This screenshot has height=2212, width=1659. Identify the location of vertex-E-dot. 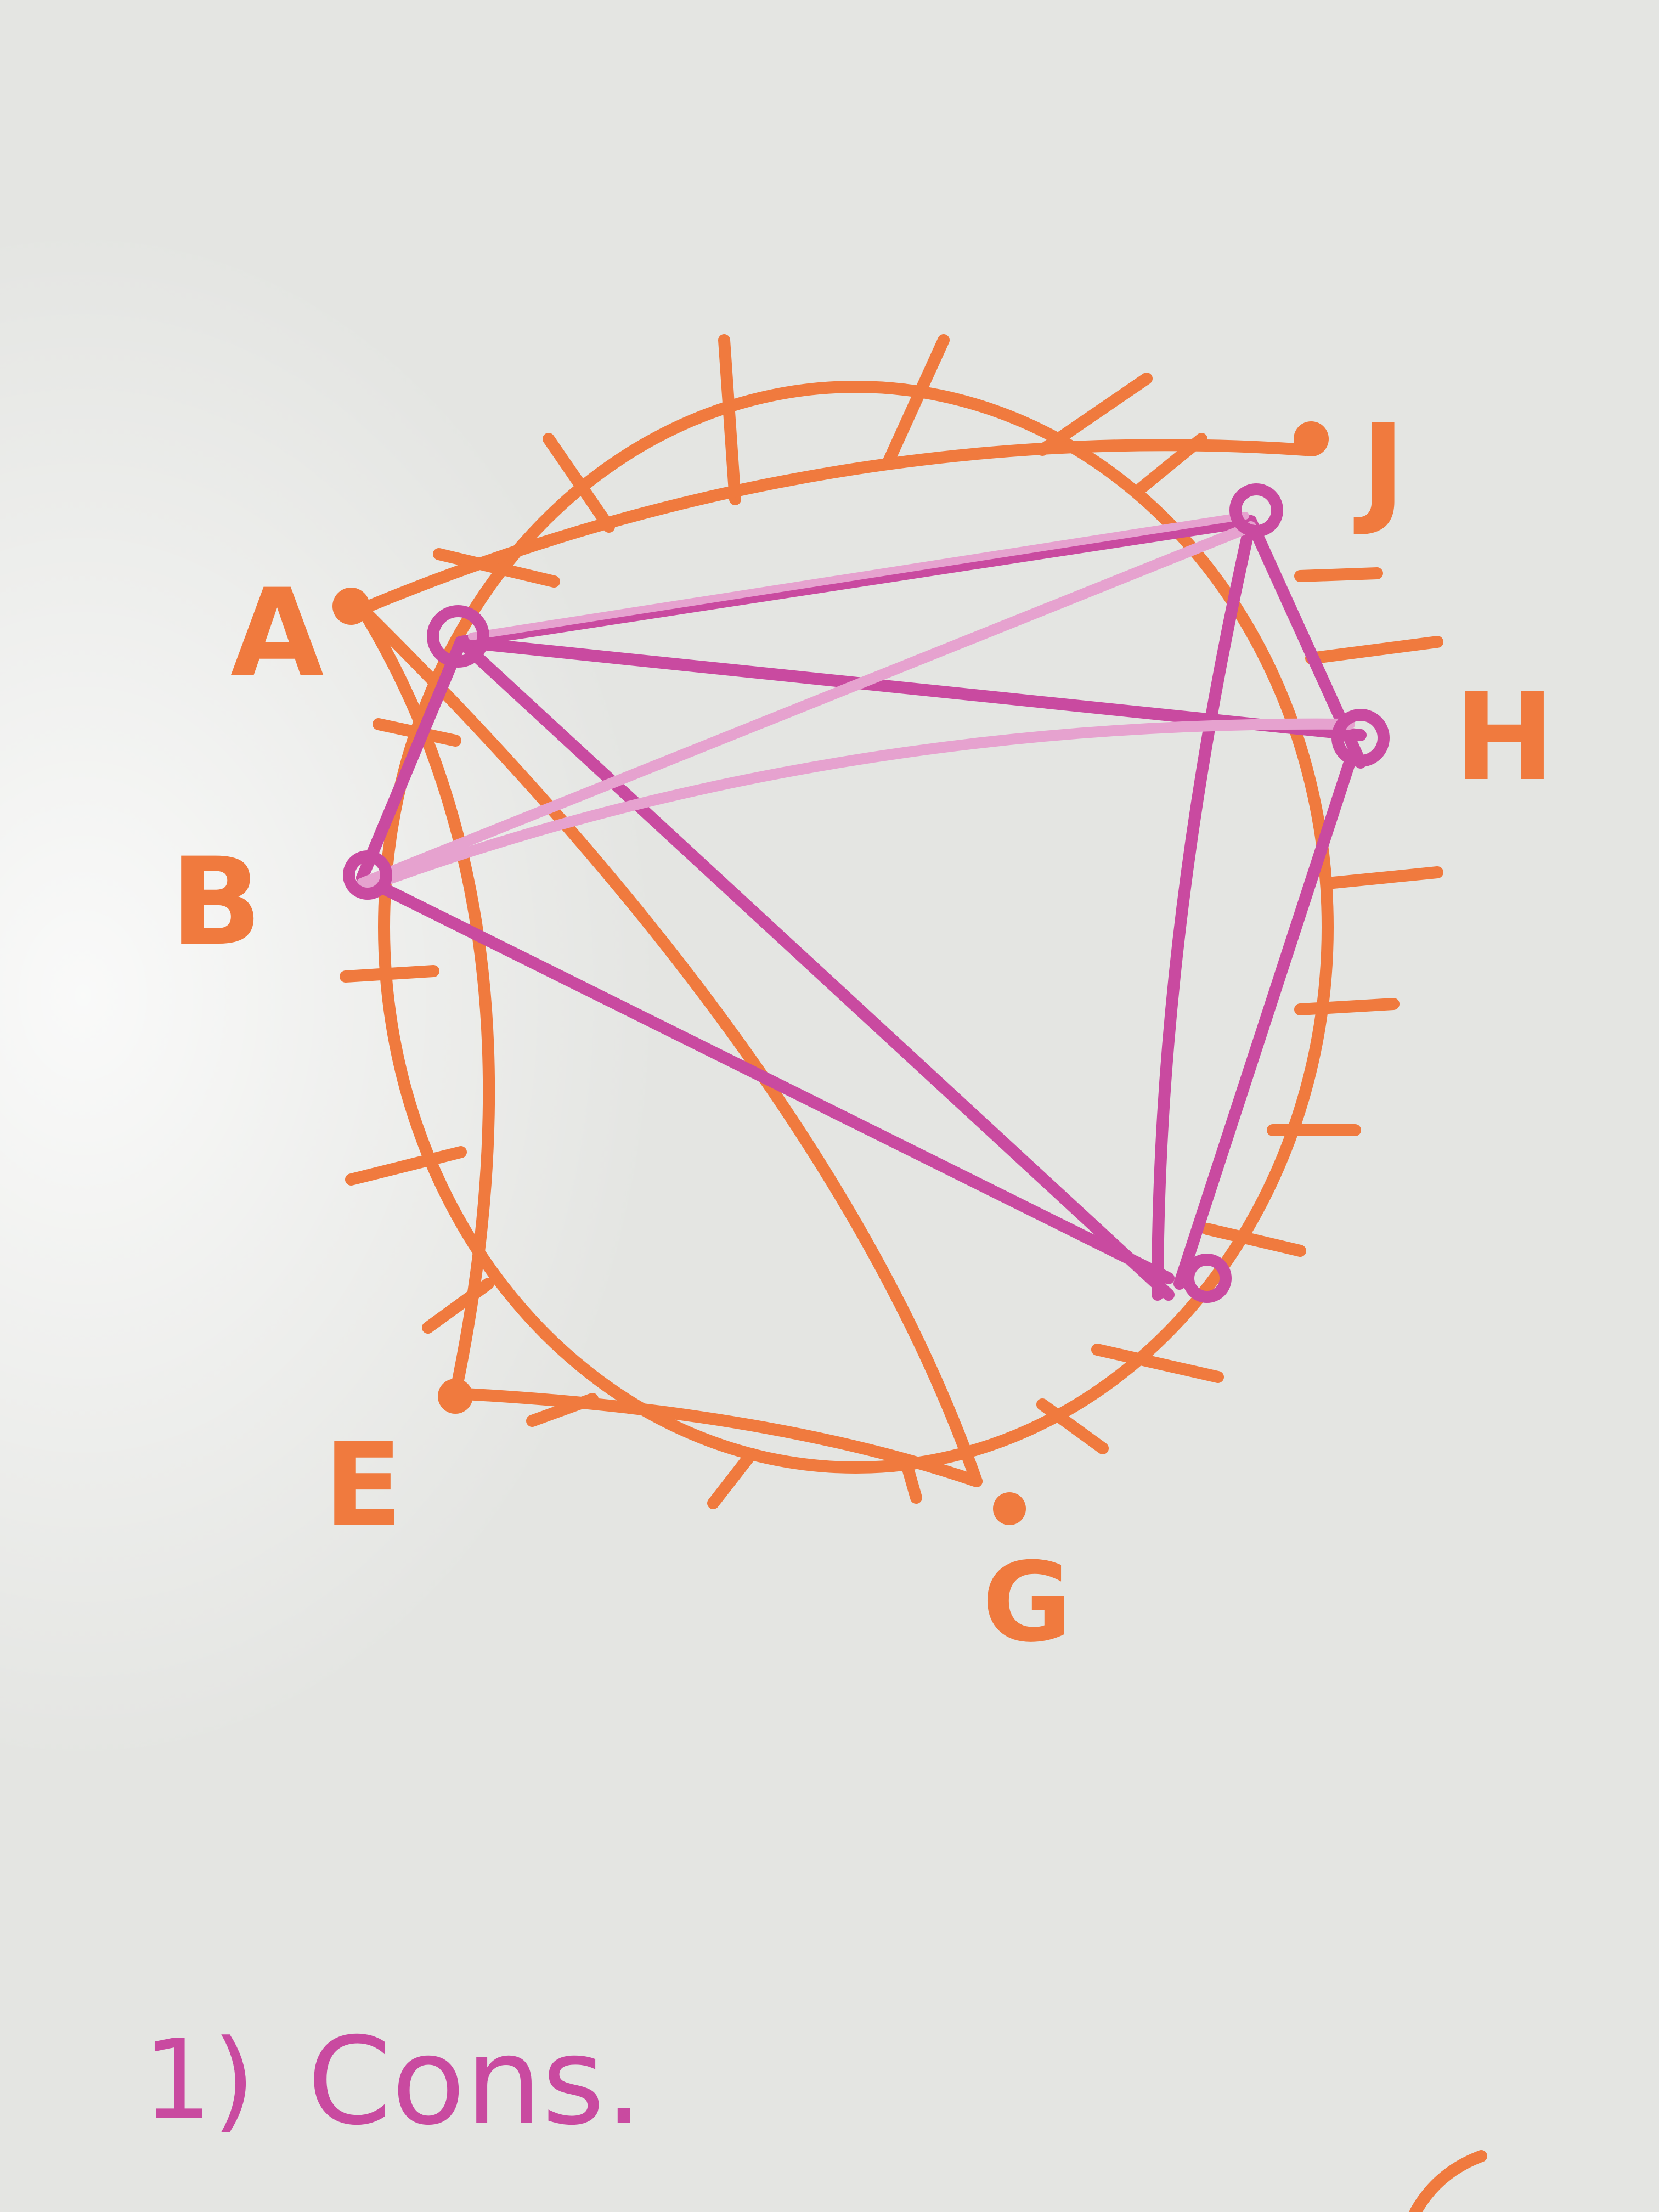
(455, 1396).